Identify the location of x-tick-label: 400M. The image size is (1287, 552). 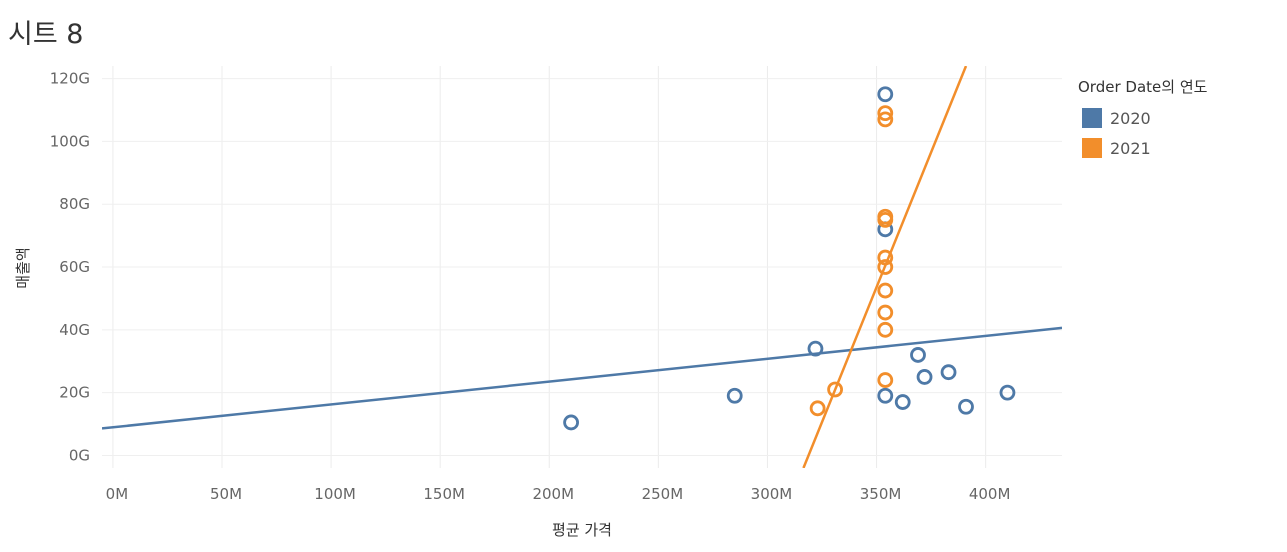
(990, 494).